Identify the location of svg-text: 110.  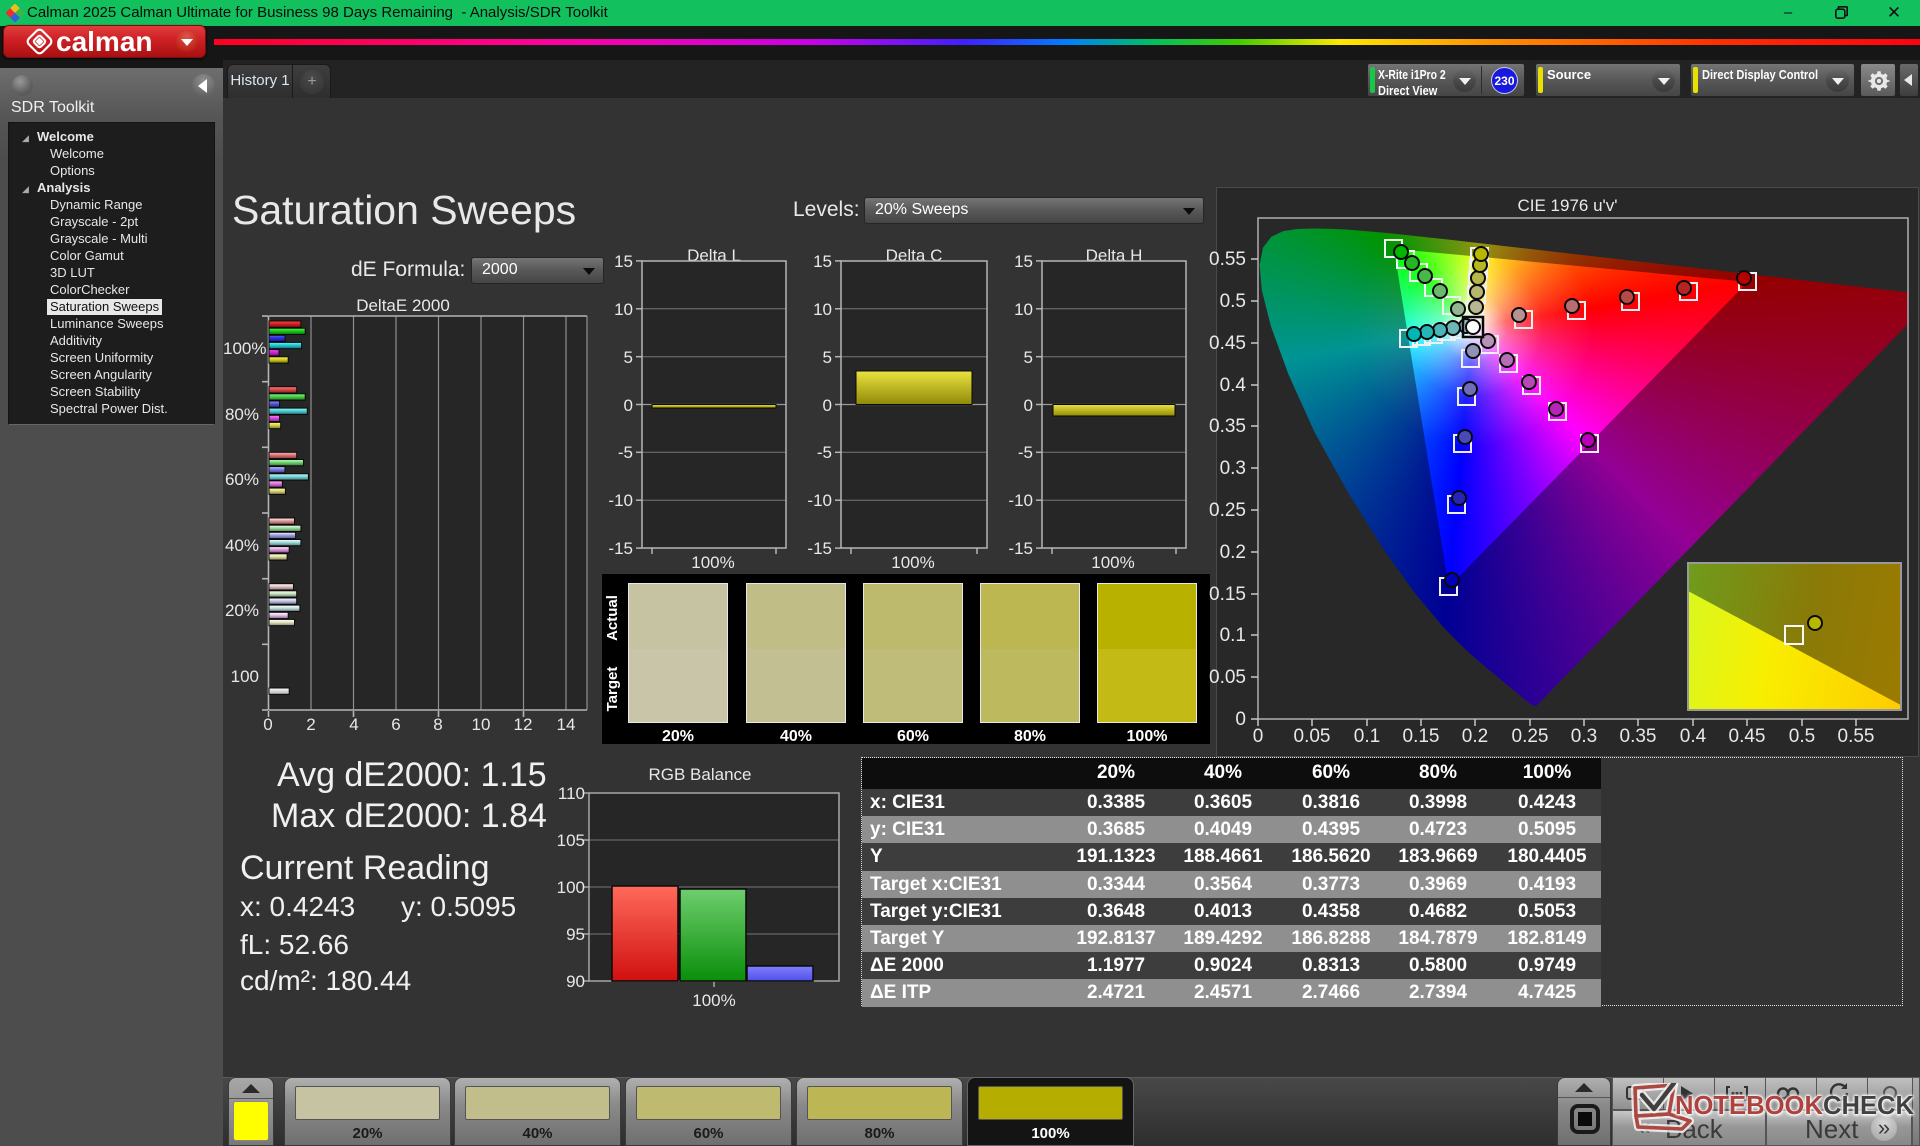
(571, 793).